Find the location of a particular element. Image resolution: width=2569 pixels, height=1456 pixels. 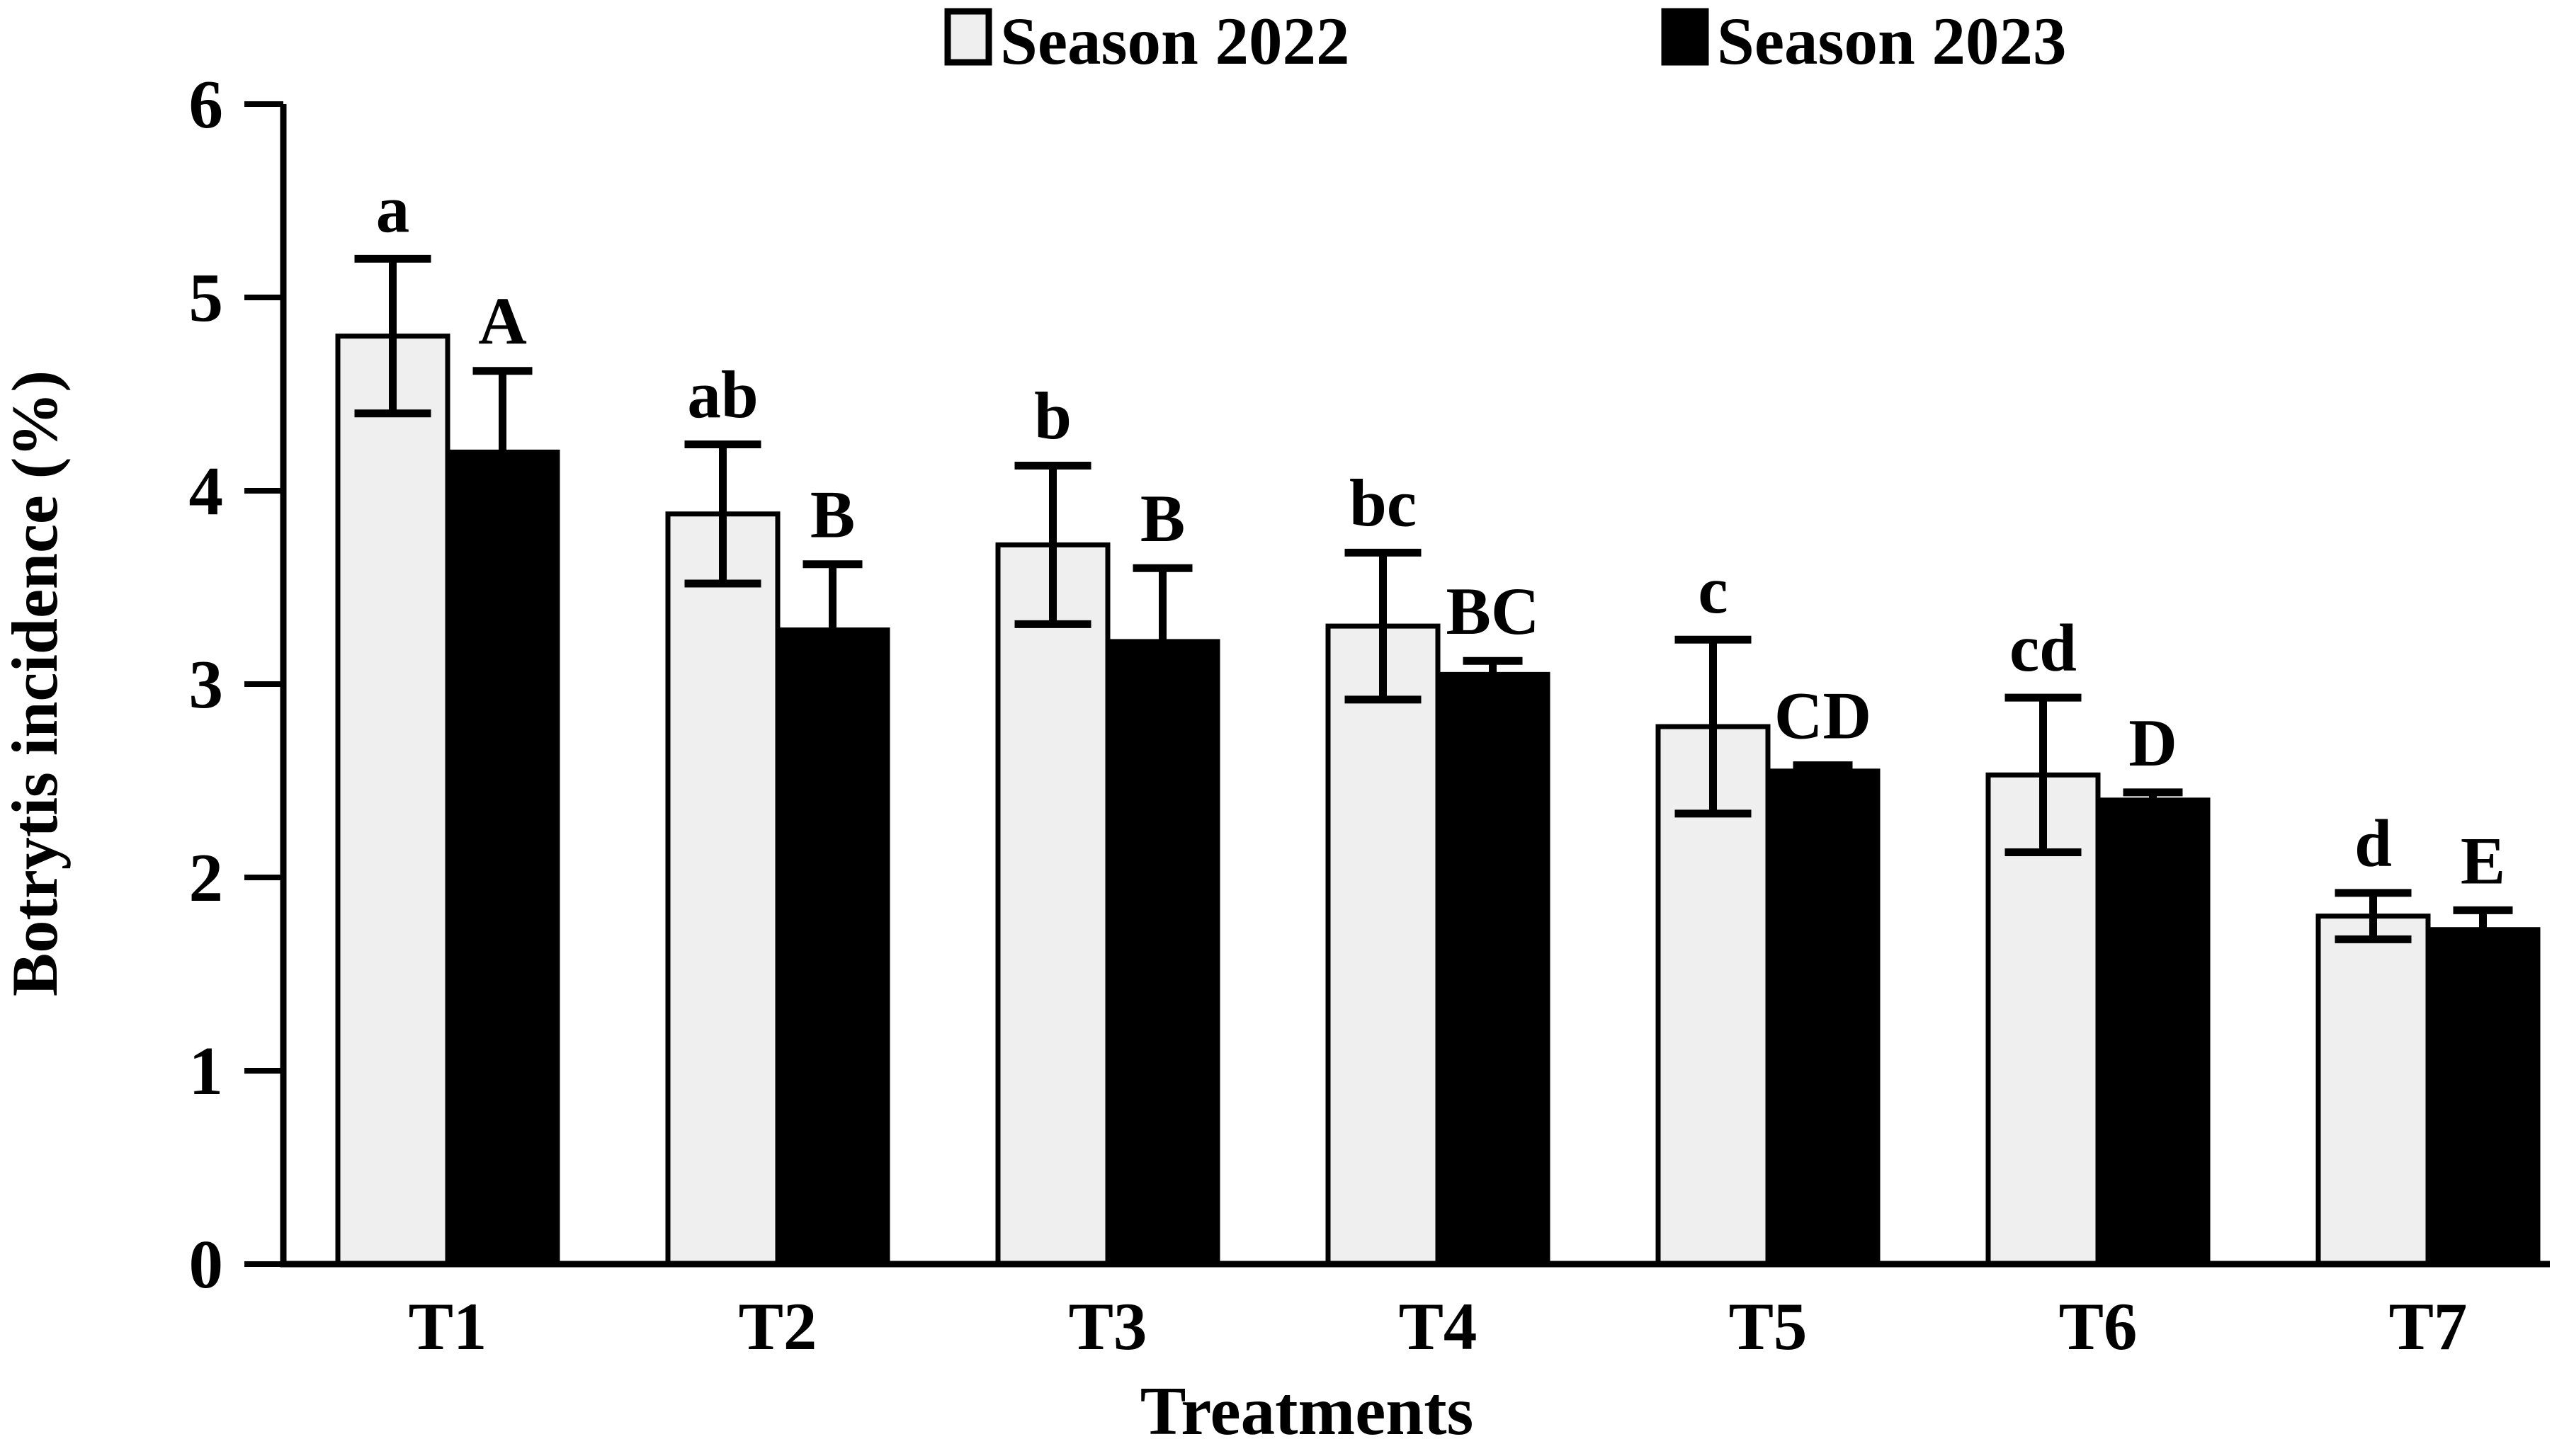

error-bar-T2-season-2023 is located at coordinates (833, 630).